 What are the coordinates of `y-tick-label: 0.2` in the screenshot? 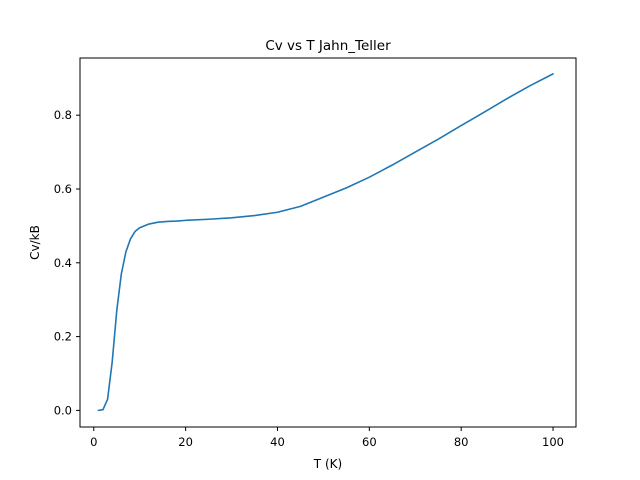 It's located at (63, 337).